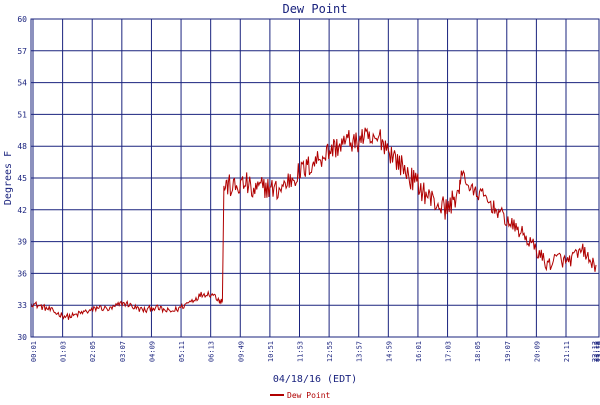  I want to click on x-tick-label: 23:18, so click(598, 351).